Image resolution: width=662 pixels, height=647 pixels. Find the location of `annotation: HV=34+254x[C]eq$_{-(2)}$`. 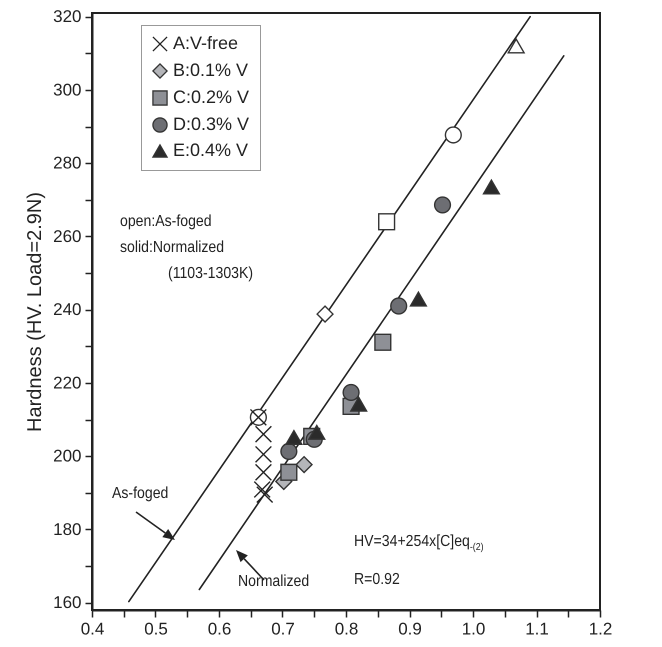

annotation: HV=34+254x[C]eq$_{-(2)}$ is located at coordinates (419, 543).